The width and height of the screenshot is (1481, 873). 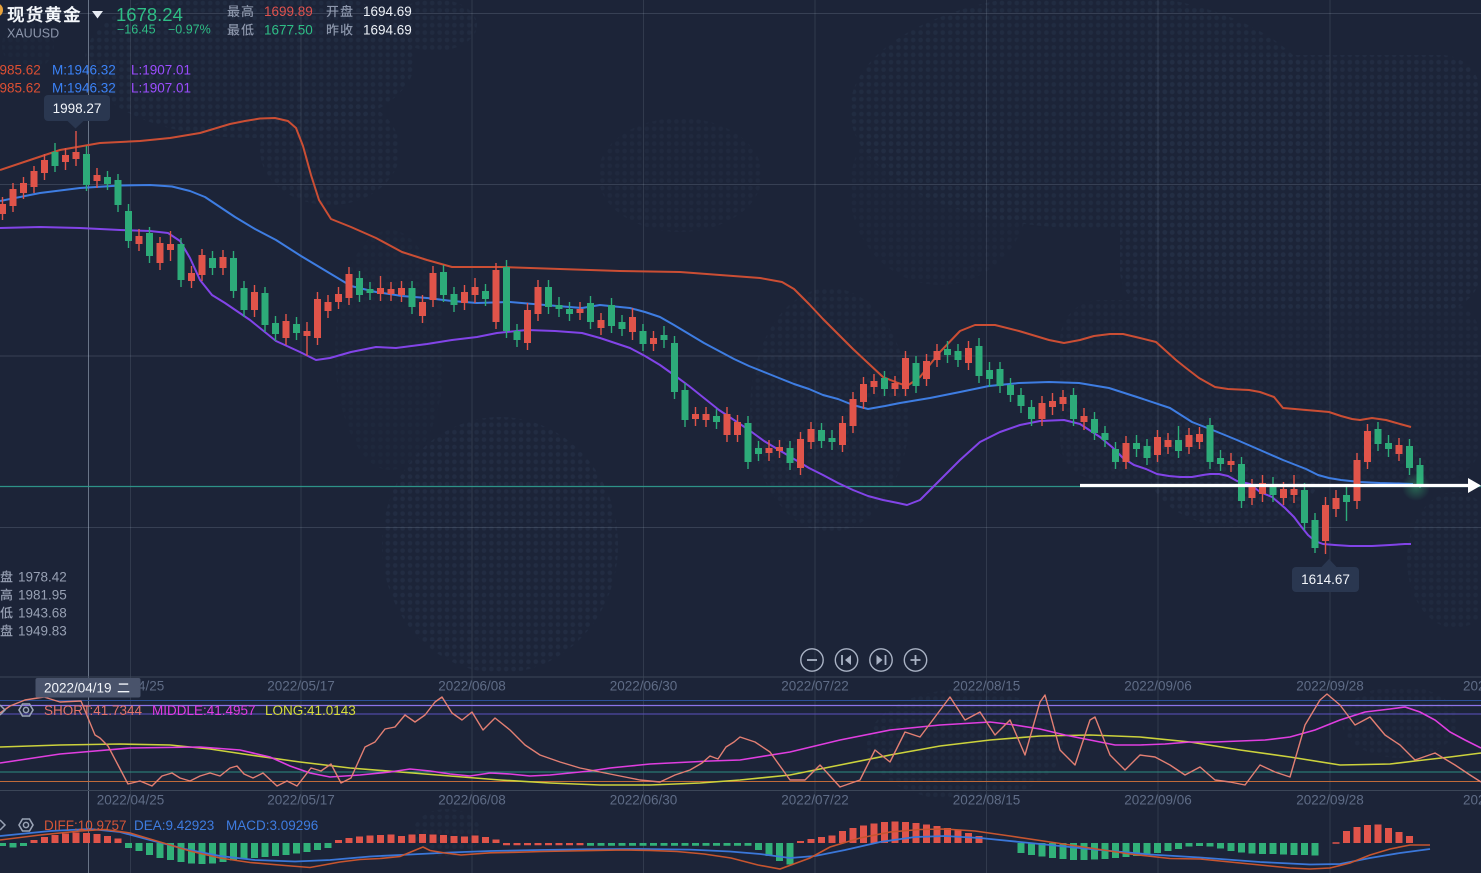 I want to click on svg-text: DEA:9.42923, so click(x=174, y=825).